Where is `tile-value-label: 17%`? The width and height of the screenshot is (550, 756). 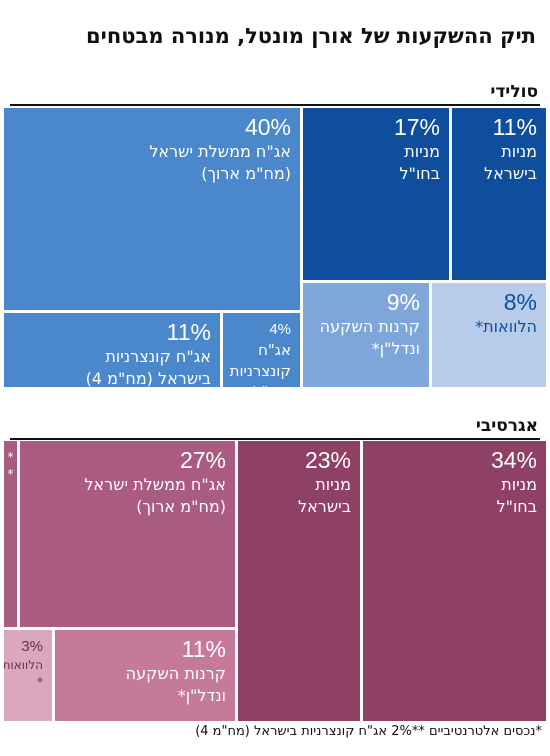
tile-value-label: 17% is located at coordinates (416, 127).